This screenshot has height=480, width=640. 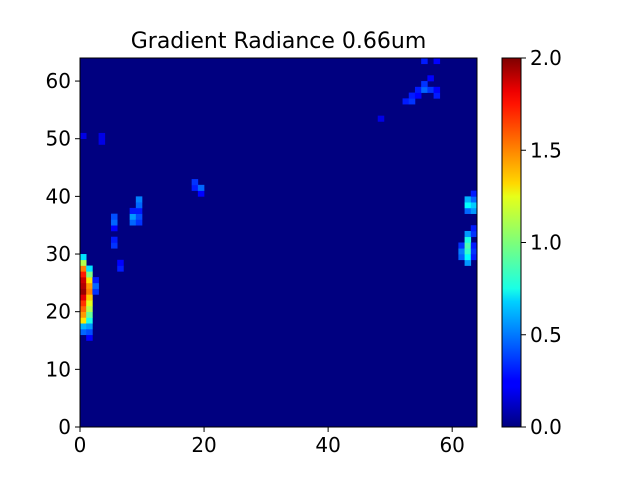 What do you see at coordinates (203, 445) in the screenshot?
I see `x-tick-label: 20` at bounding box center [203, 445].